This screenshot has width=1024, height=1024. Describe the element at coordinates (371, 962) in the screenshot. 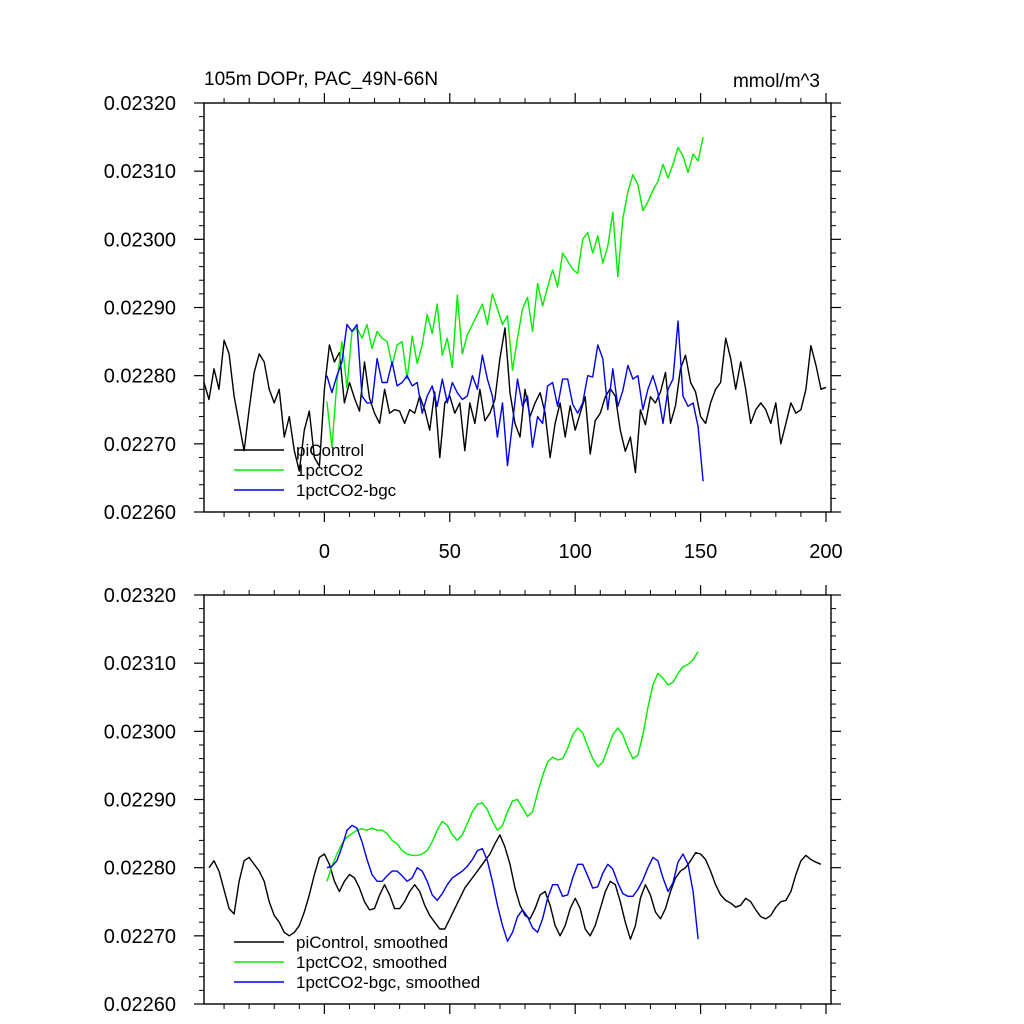

I see `legend-label: 1pctCO2, smoothed` at that location.